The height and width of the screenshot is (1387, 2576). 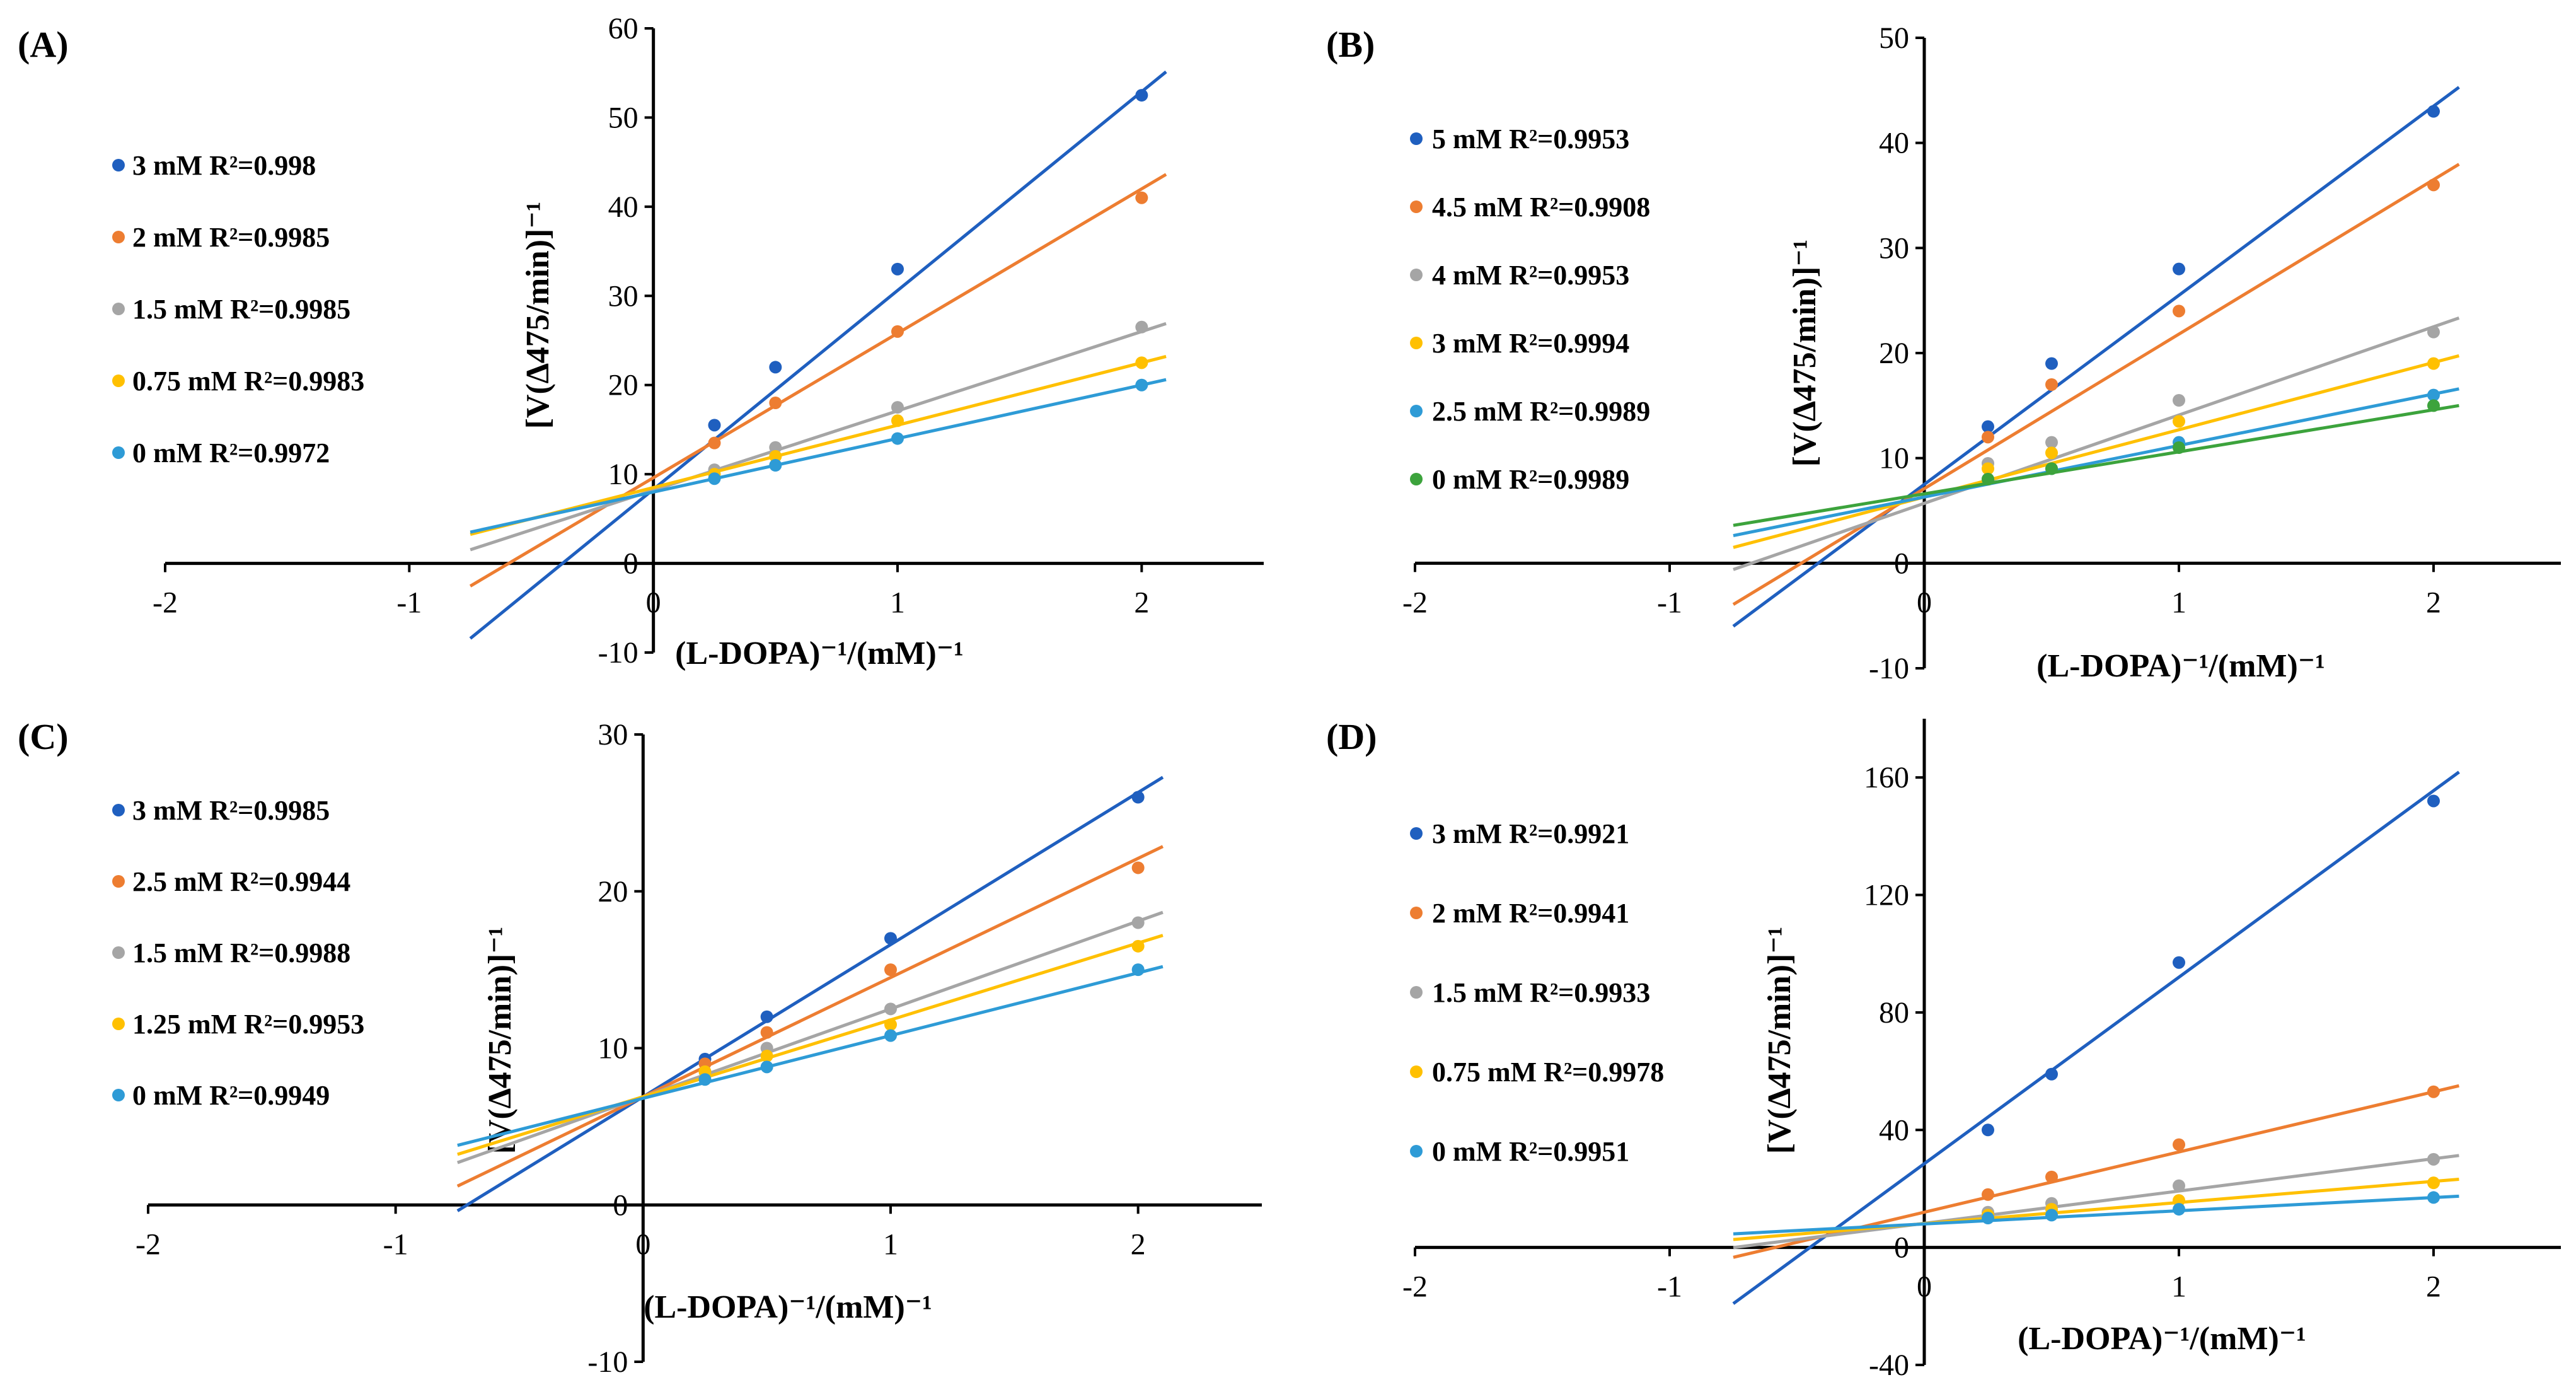 I want to click on y-tick-label: 0, so click(x=1901, y=1248).